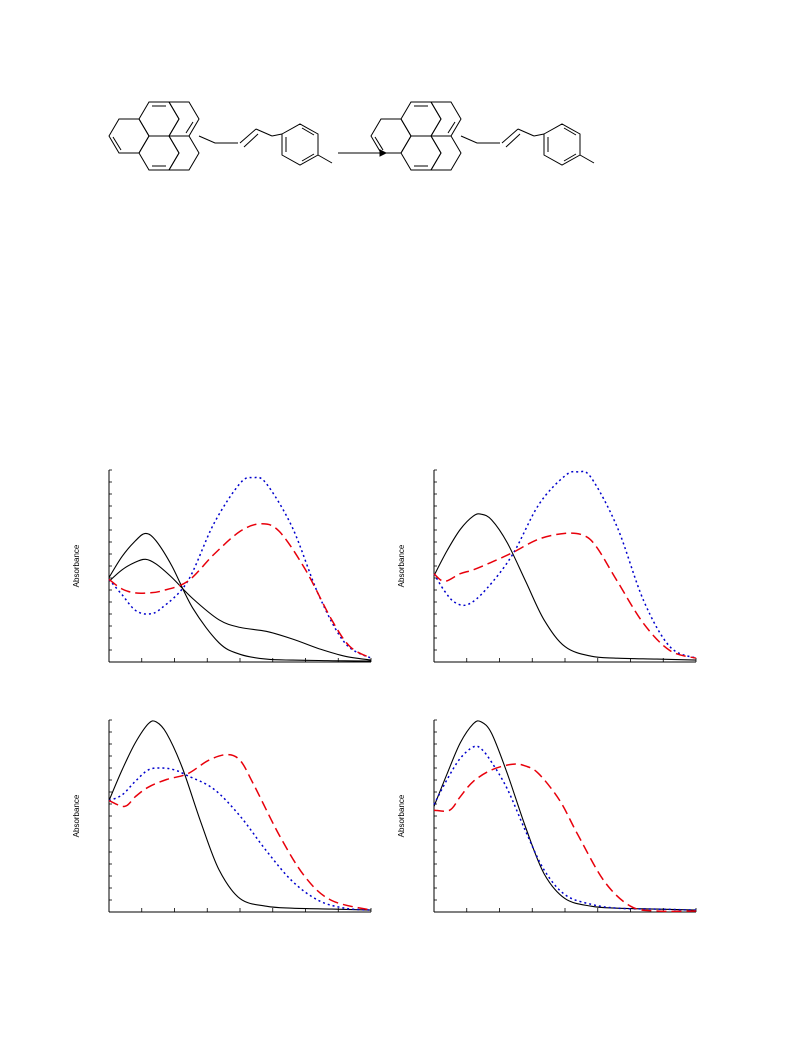 The height and width of the screenshot is (1057, 793). I want to click on absorbance-chart-bottom-right: Absorbance, so click(547, 816).